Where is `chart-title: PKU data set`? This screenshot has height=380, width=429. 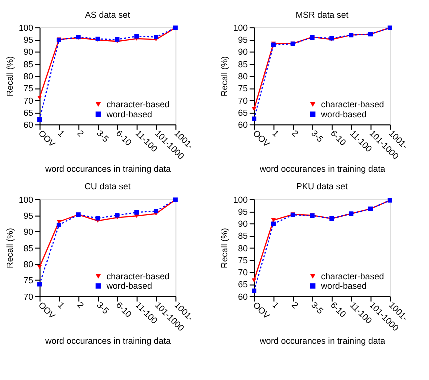 chart-title: PKU data set is located at coordinates (322, 187).